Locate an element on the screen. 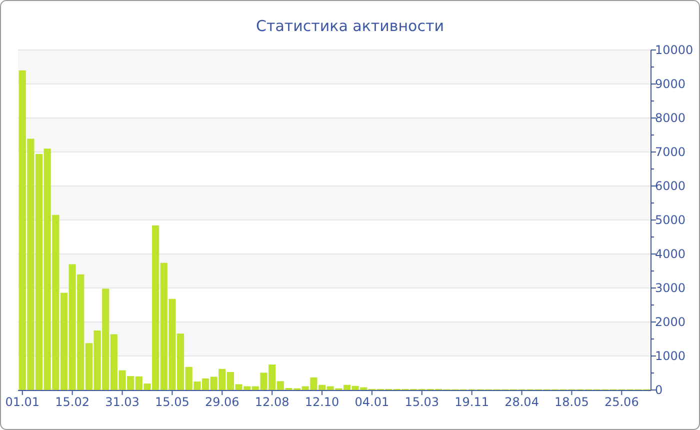  y-tick-label: 4000 is located at coordinates (670, 254).